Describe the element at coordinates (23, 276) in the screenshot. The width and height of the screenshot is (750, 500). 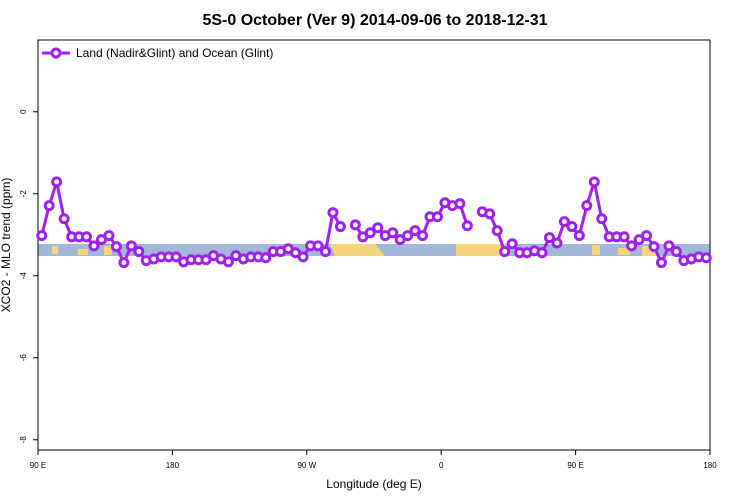
I see `y-tick-label: -4` at that location.